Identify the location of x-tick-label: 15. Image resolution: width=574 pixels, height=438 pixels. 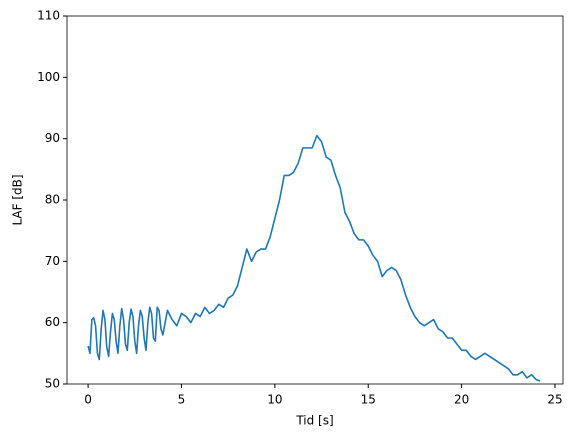
(368, 400).